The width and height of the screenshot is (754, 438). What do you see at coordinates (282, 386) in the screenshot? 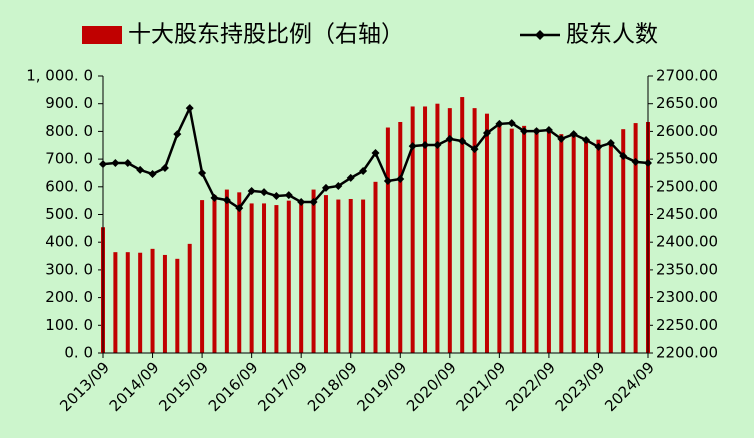
I see `x-tick-label: 2017/09` at bounding box center [282, 386].